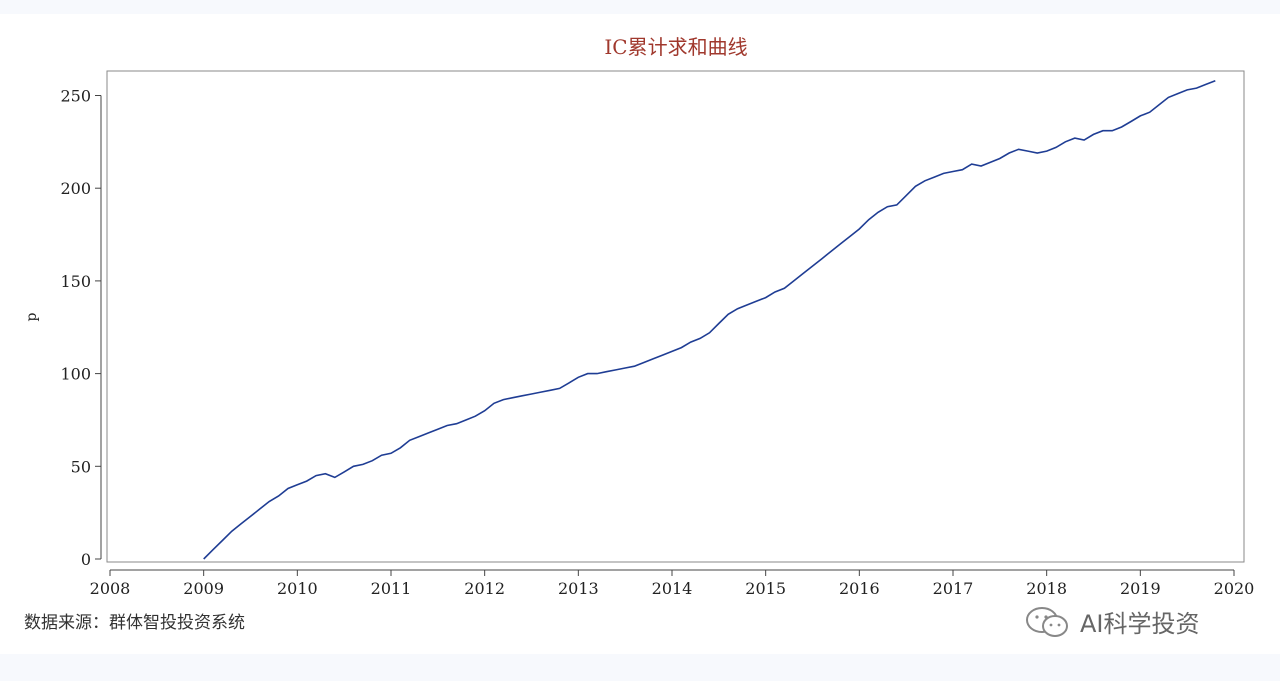 The width and height of the screenshot is (1280, 681). Describe the element at coordinates (75, 96) in the screenshot. I see `y-tick-label: 250` at that location.